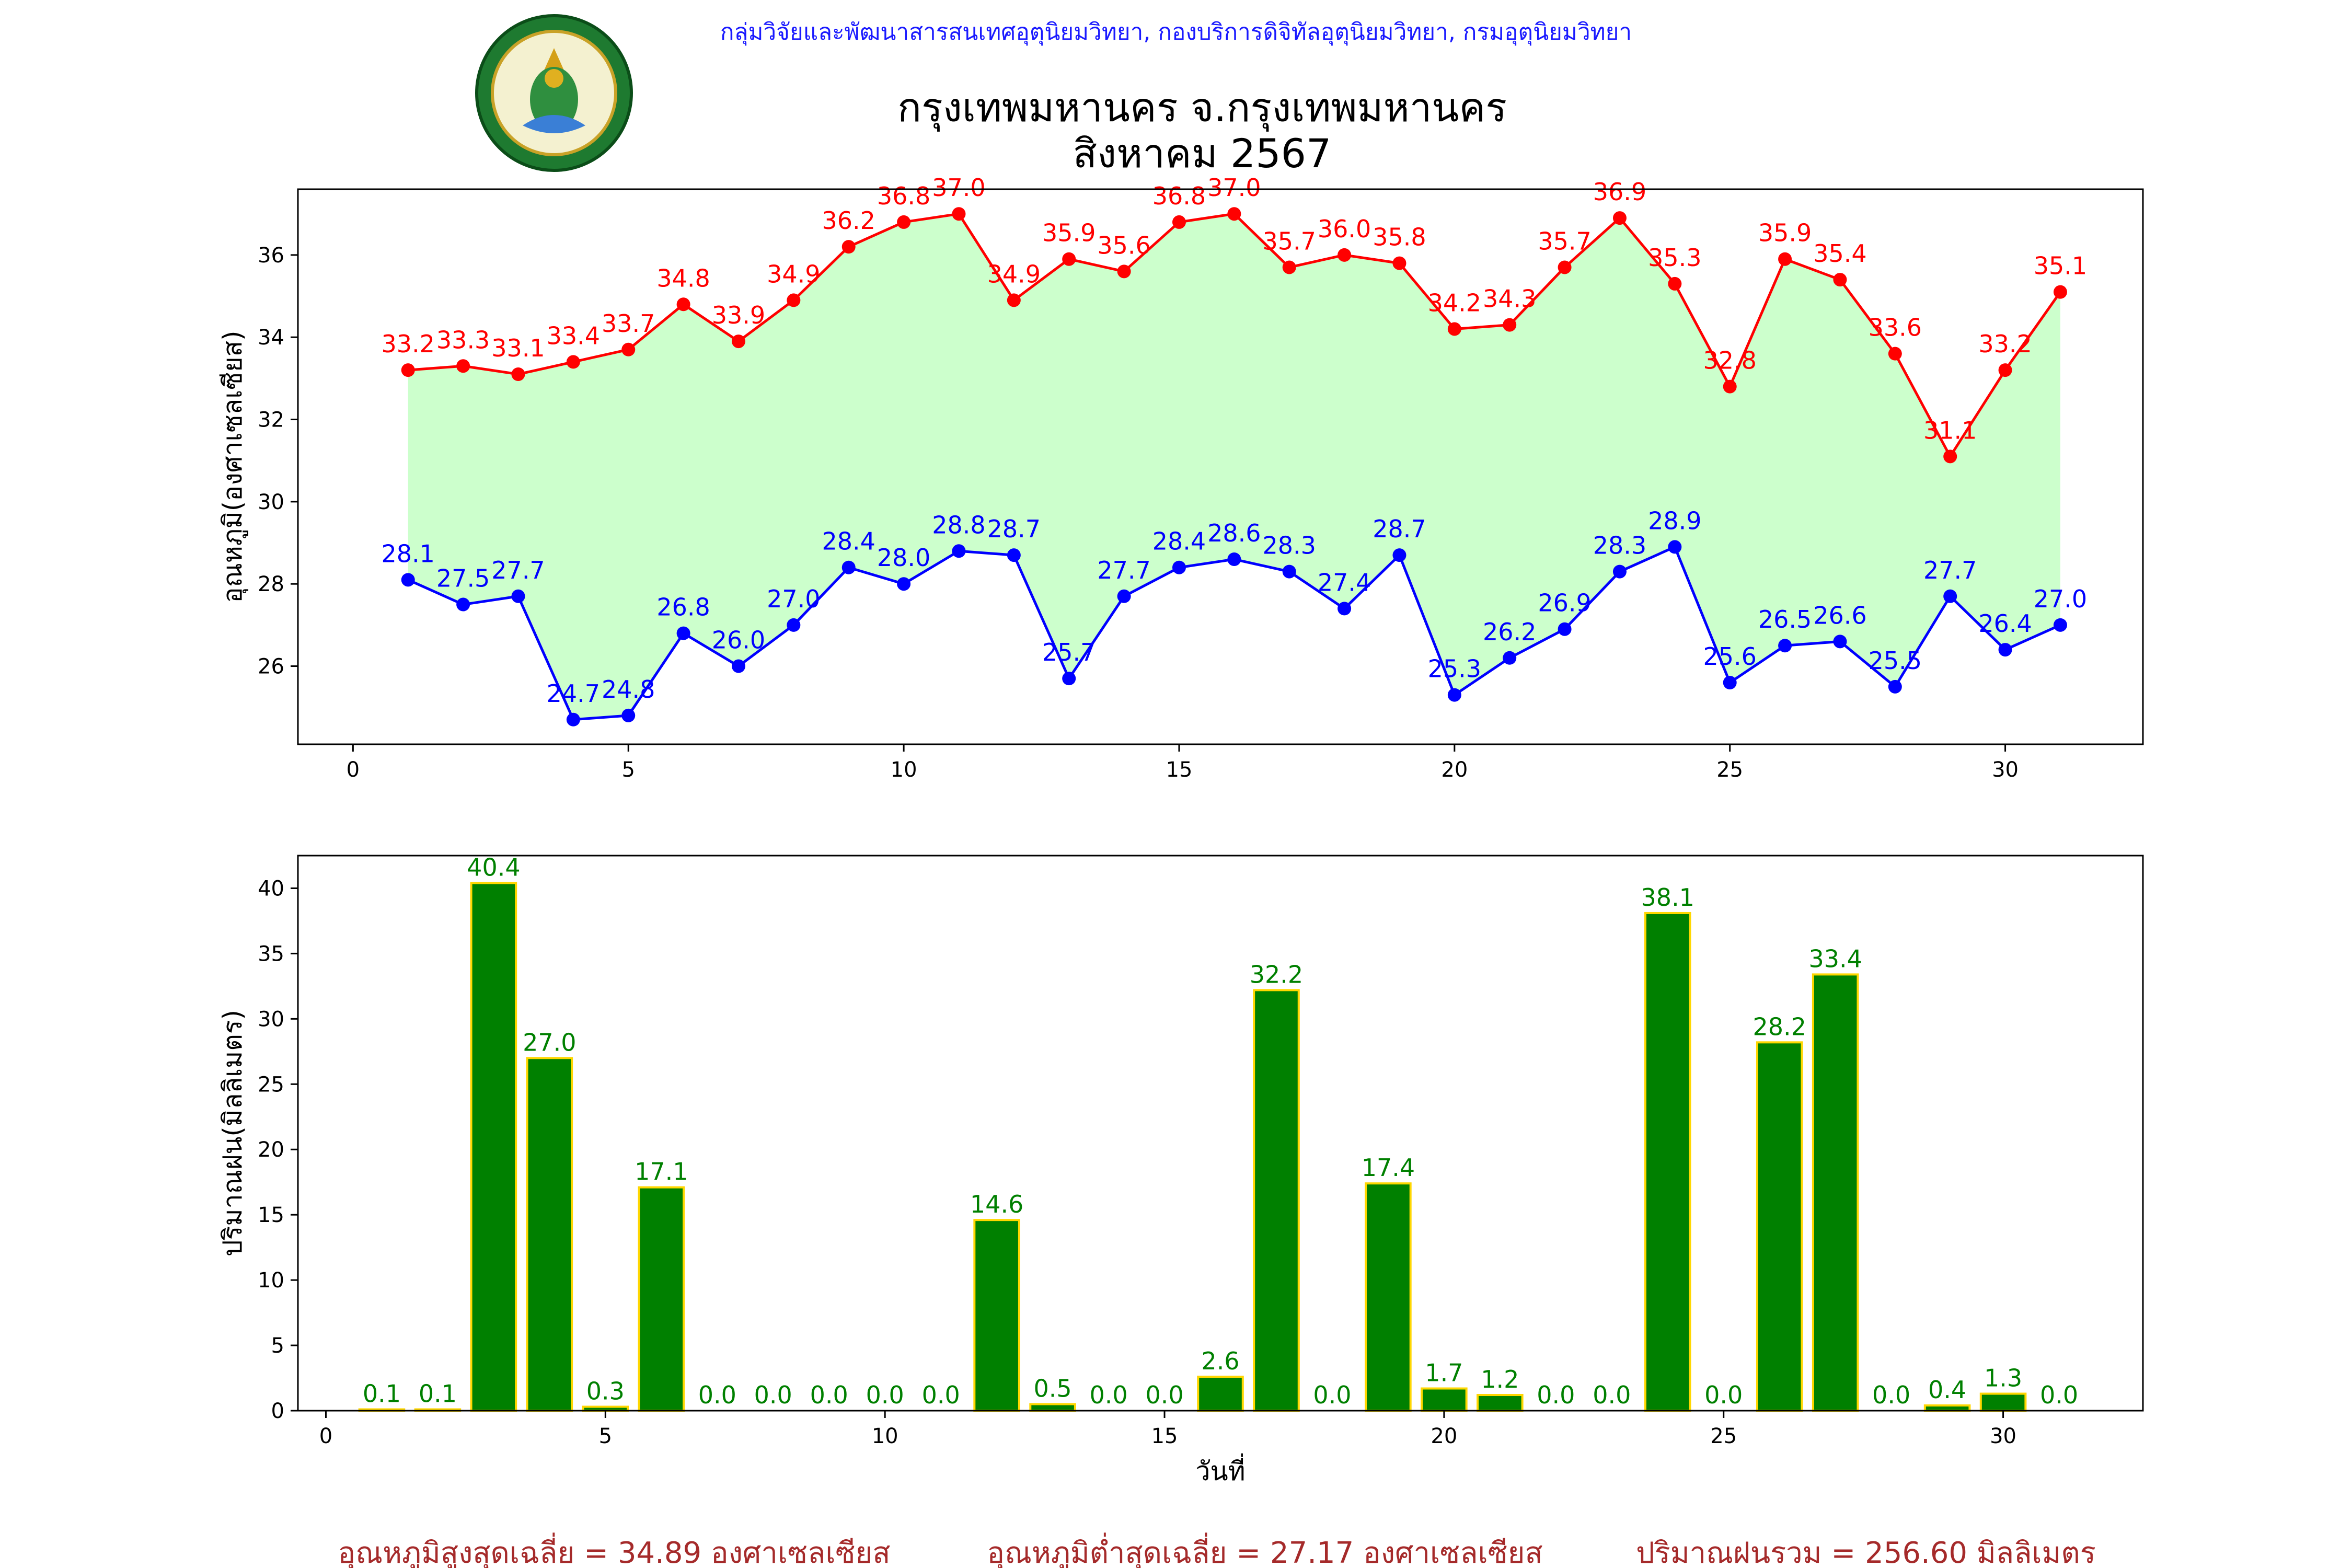  I want to click on min-temp-label: 26.0, so click(738, 640).